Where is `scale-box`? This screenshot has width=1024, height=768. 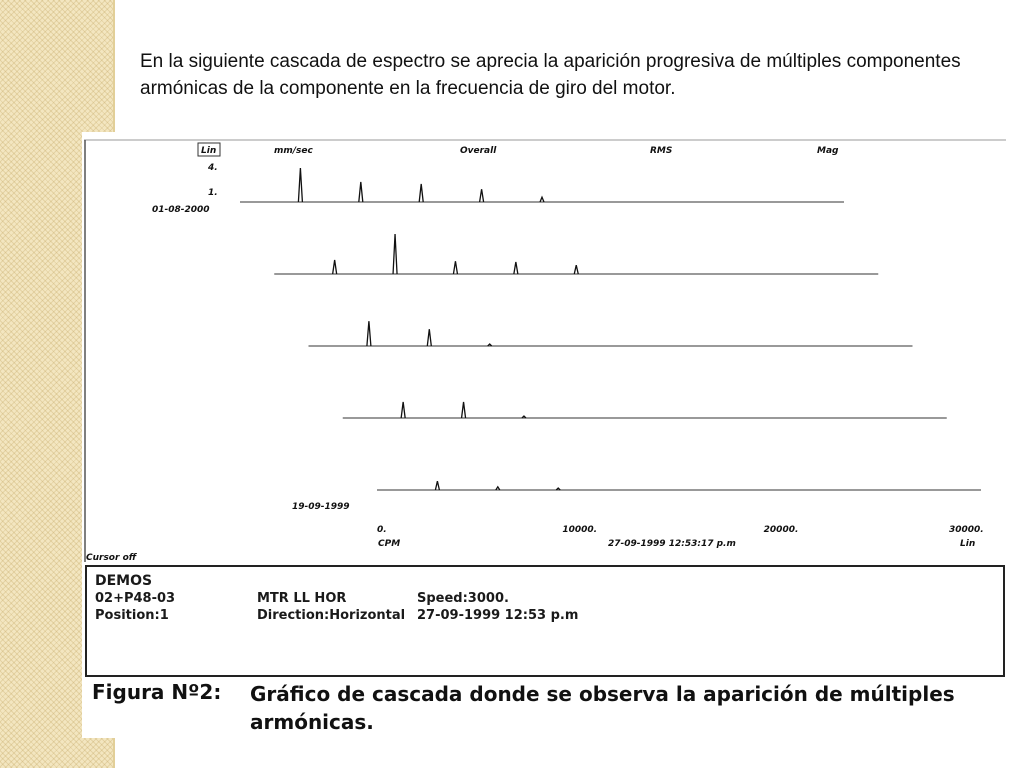
scale-box is located at coordinates (209, 149).